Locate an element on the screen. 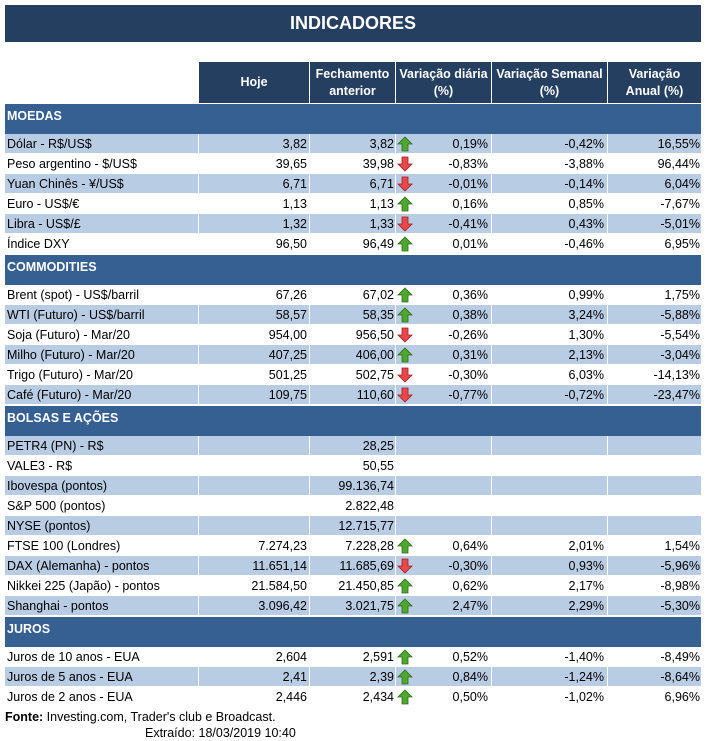  value-hoje: 1,32 is located at coordinates (254, 223).